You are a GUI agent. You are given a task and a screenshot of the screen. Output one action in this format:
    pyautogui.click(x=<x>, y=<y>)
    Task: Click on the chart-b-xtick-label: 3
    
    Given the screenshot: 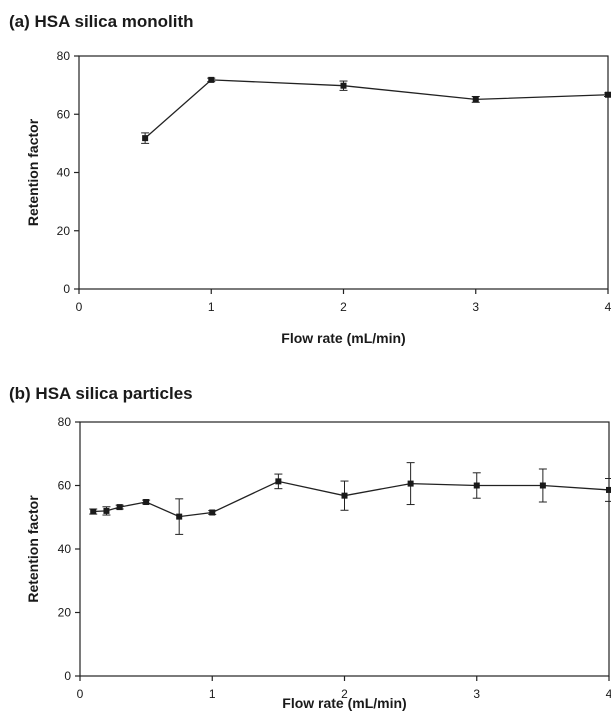 What is the action you would take?
    pyautogui.click(x=476, y=694)
    